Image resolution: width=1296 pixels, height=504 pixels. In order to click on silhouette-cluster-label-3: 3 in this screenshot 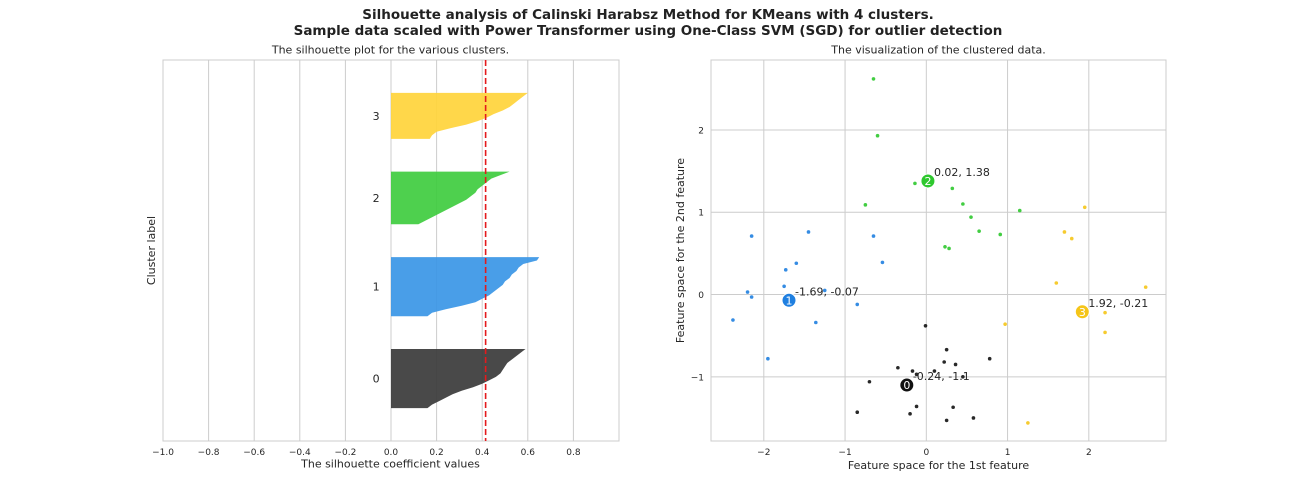, I will do `click(376, 116)`.